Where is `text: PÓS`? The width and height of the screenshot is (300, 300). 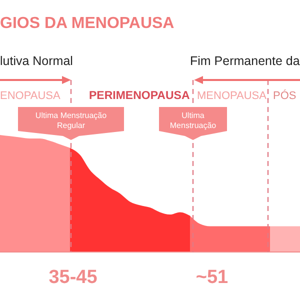 text: PÓS is located at coordinates (284, 95).